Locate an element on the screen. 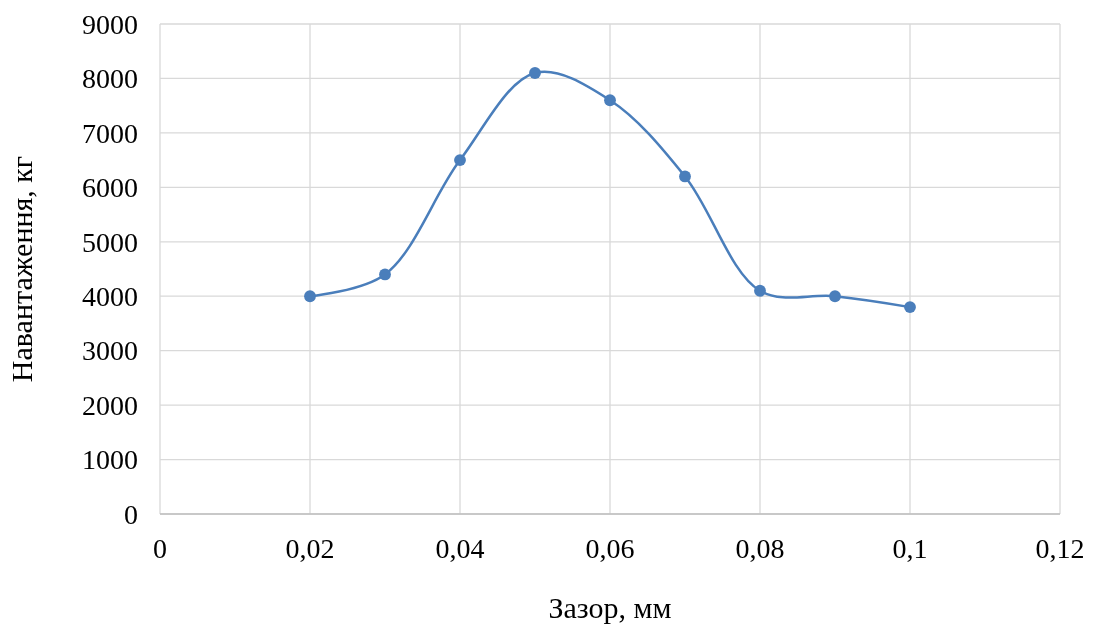 The width and height of the screenshot is (1109, 632). x-tick-label: 0 is located at coordinates (160, 548).